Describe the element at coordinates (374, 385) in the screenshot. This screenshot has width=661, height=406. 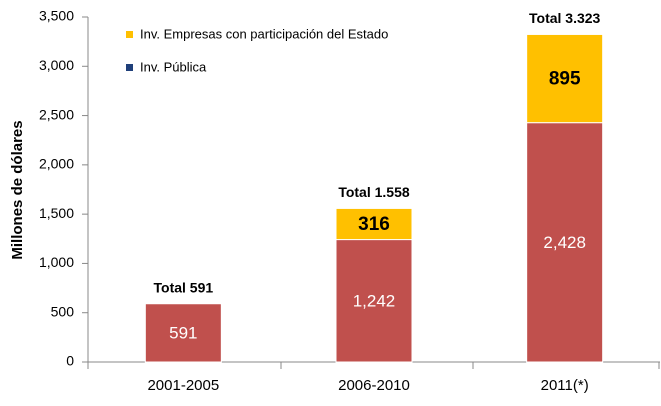
I see `x-tick-label: 2006-2010` at that location.